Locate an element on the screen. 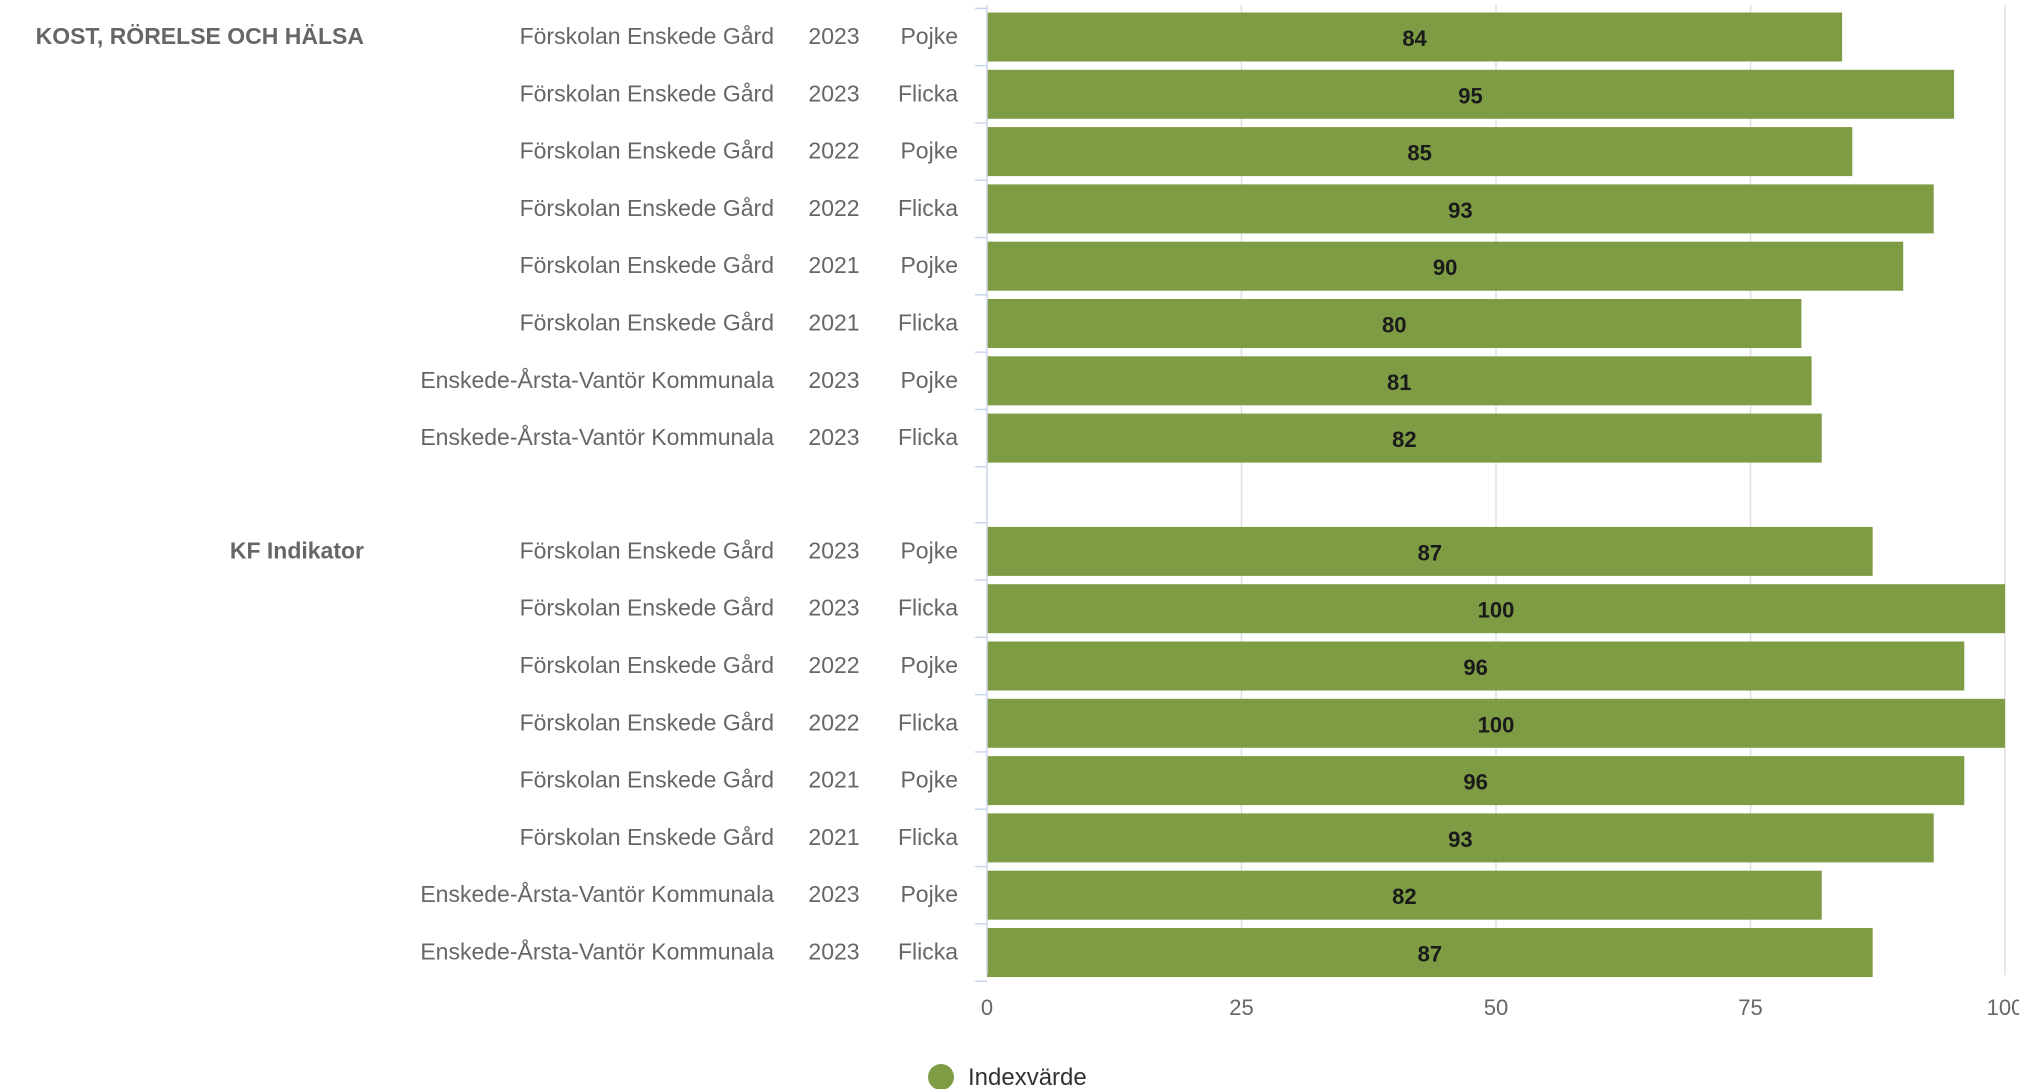 The image size is (2019, 1089). legend-label: Indexvärde is located at coordinates (1027, 1076).